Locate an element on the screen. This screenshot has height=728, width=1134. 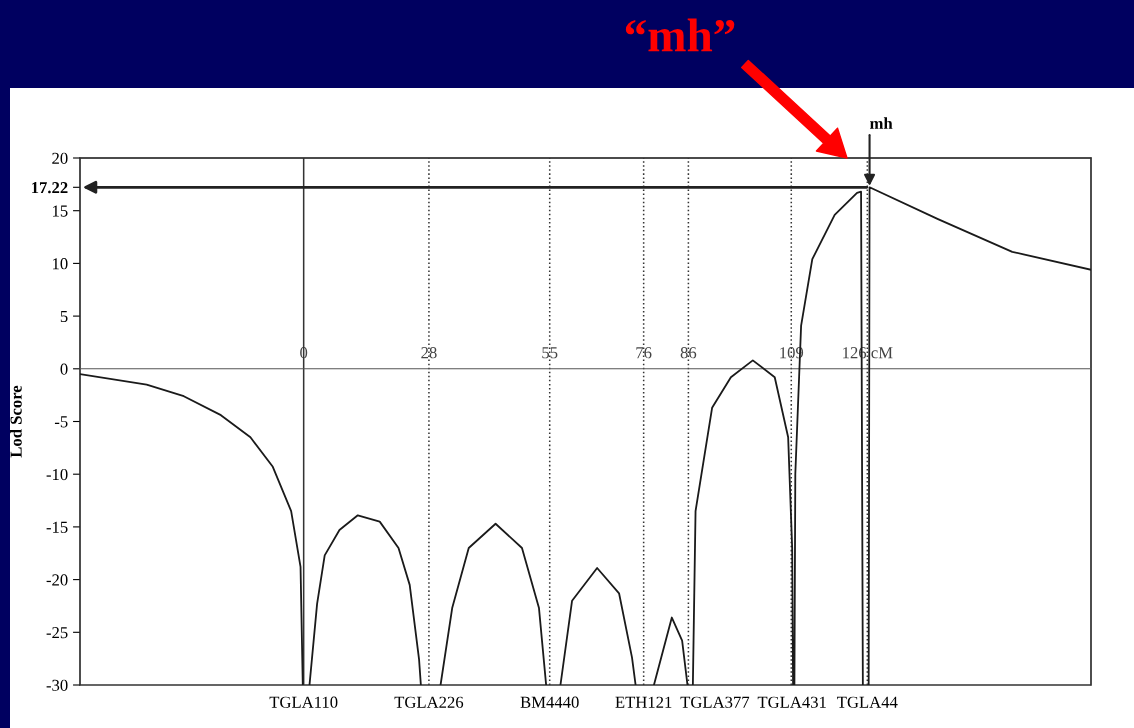
y-tick-label: -5 is located at coordinates (61, 422).